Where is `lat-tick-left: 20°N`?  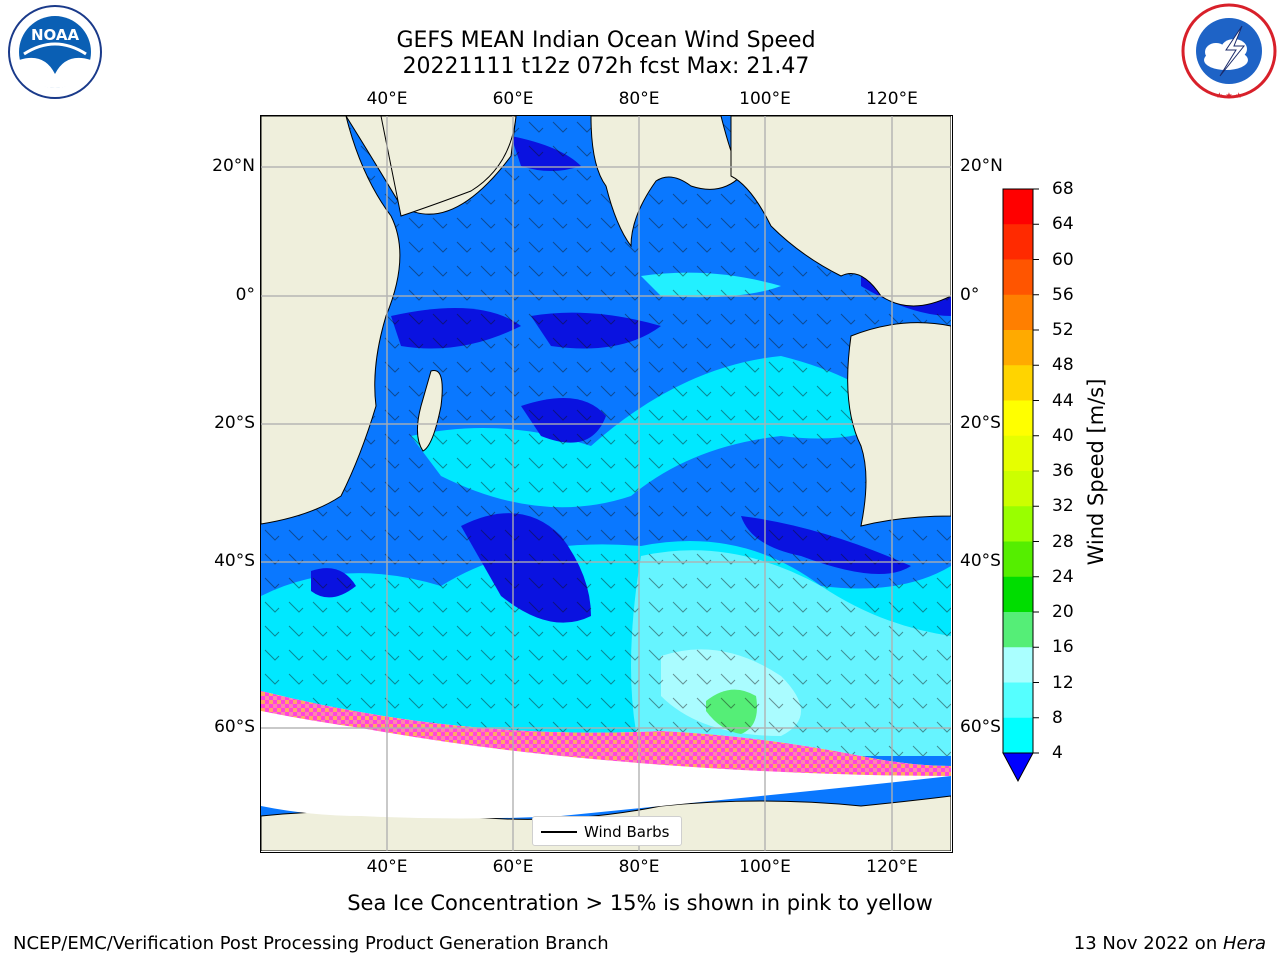
lat-tick-left: 20°N is located at coordinates (233, 166).